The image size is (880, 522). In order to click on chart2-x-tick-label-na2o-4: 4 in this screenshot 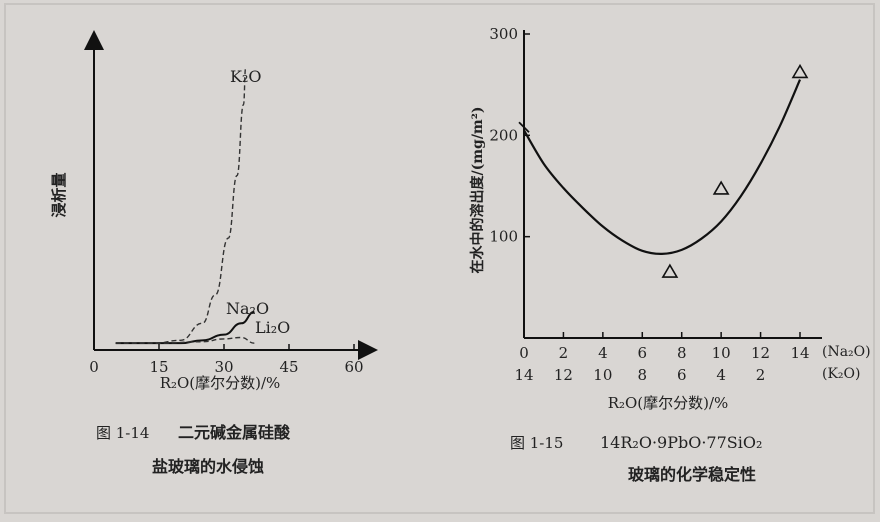, I will do `click(603, 353)`.